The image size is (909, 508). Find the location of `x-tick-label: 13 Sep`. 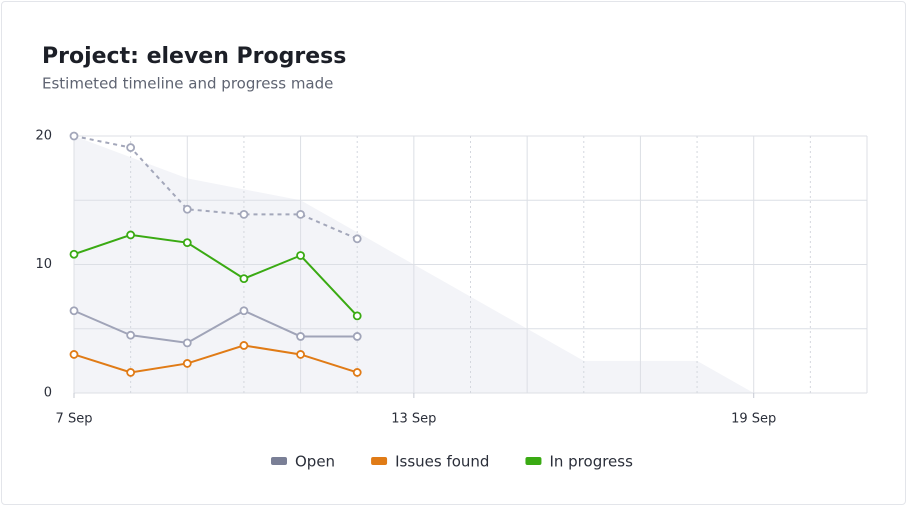

x-tick-label: 13 Sep is located at coordinates (413, 419).